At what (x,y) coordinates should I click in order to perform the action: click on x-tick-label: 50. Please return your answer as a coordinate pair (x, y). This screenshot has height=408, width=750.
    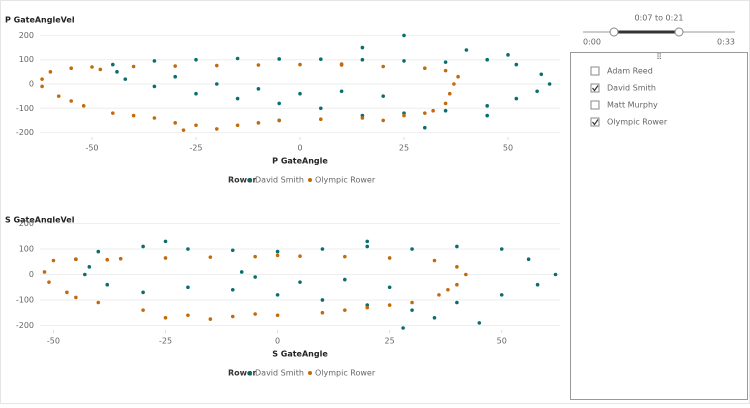
    Looking at the image, I should click on (502, 341).